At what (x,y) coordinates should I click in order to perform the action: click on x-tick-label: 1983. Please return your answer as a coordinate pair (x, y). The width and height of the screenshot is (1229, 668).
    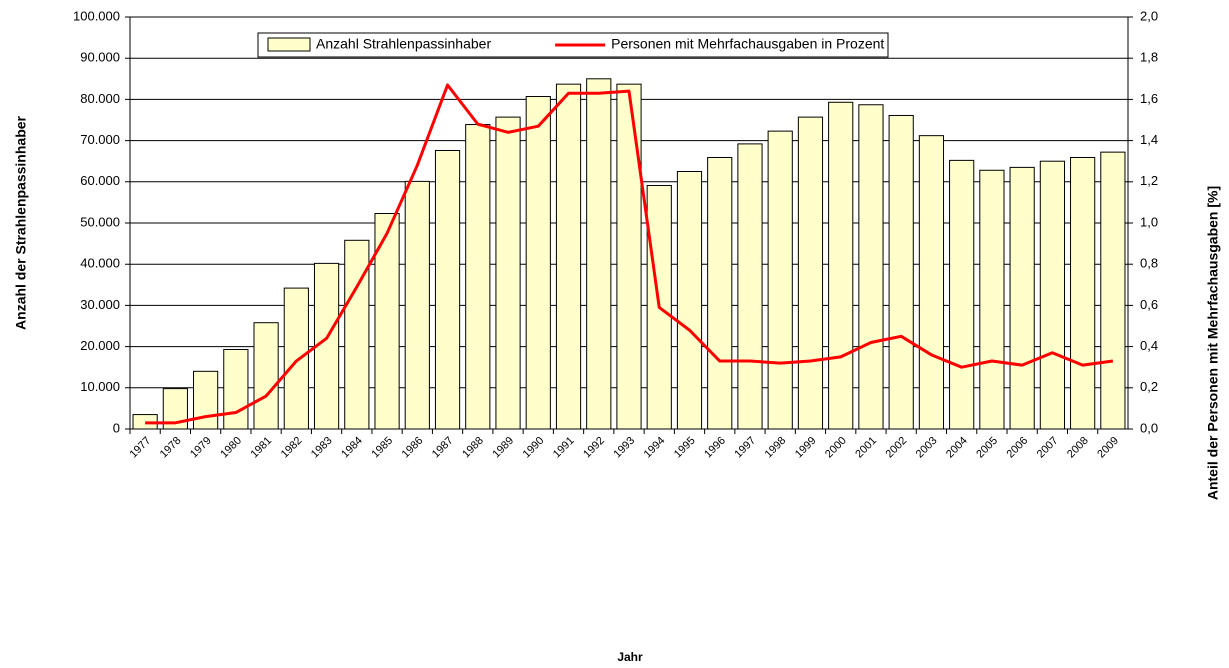
    Looking at the image, I should click on (322, 448).